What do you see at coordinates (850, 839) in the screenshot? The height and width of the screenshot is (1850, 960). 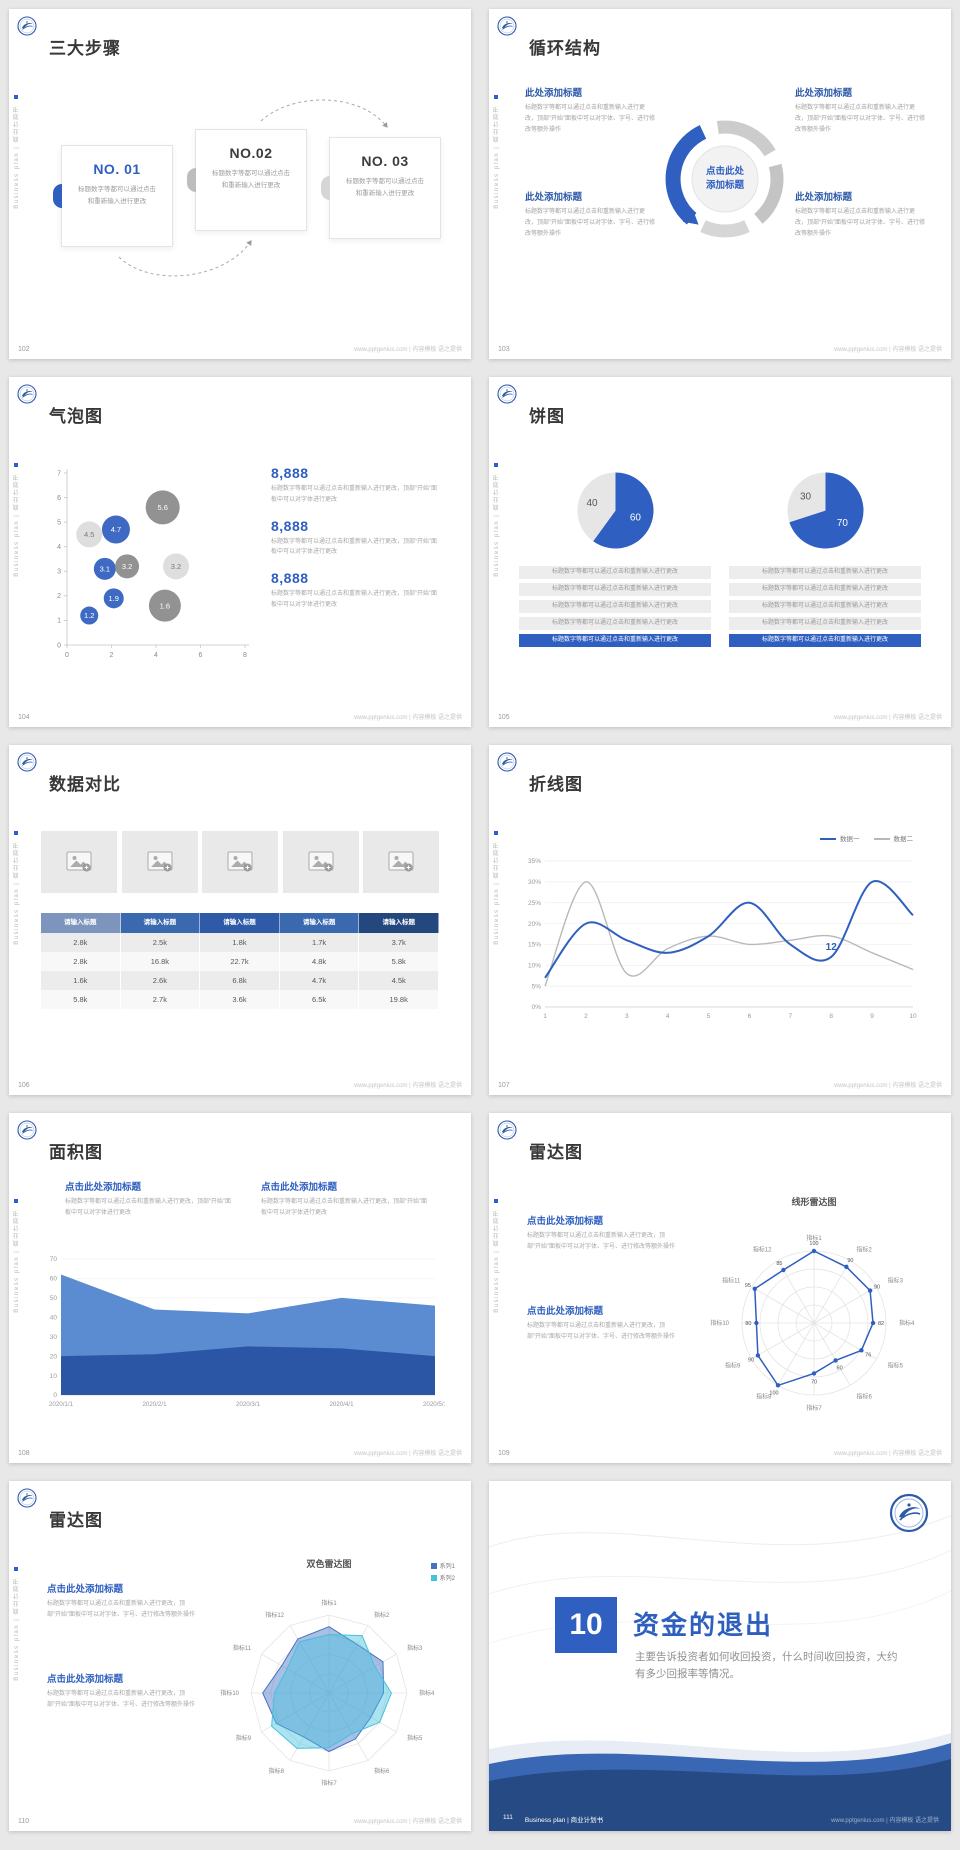 I see `legend-label: 数据一` at bounding box center [850, 839].